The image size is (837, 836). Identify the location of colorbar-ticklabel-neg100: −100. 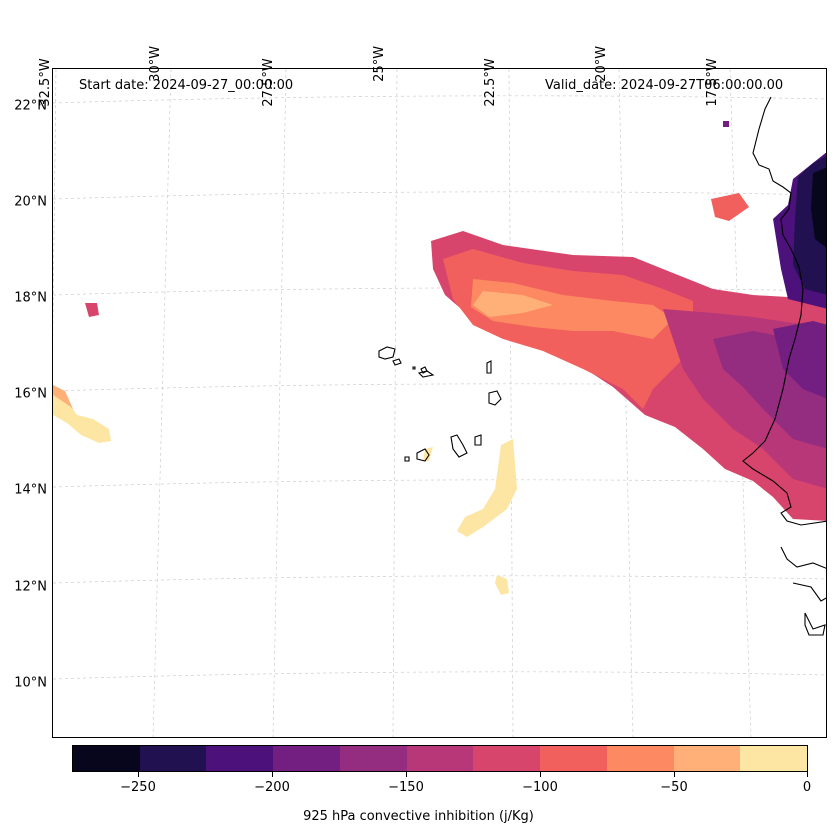
(540, 787).